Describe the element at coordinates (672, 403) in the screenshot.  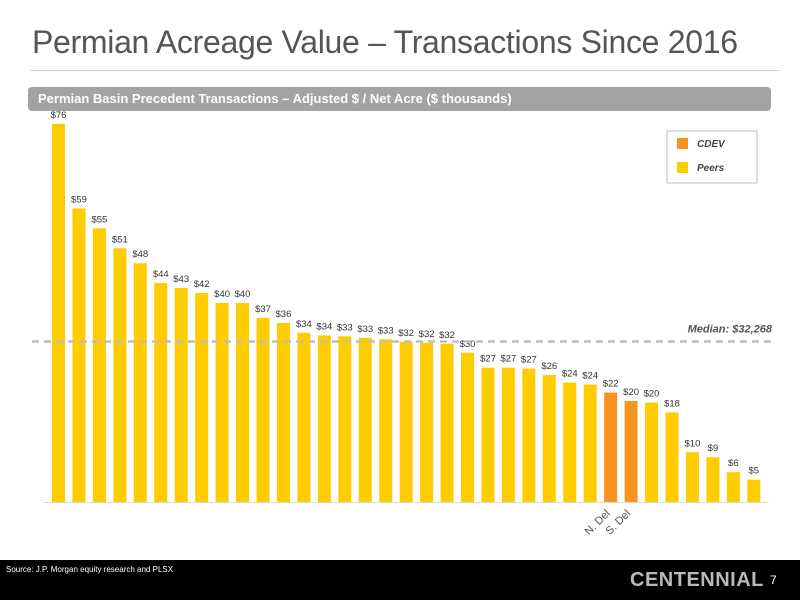
I see `data-label: $18` at that location.